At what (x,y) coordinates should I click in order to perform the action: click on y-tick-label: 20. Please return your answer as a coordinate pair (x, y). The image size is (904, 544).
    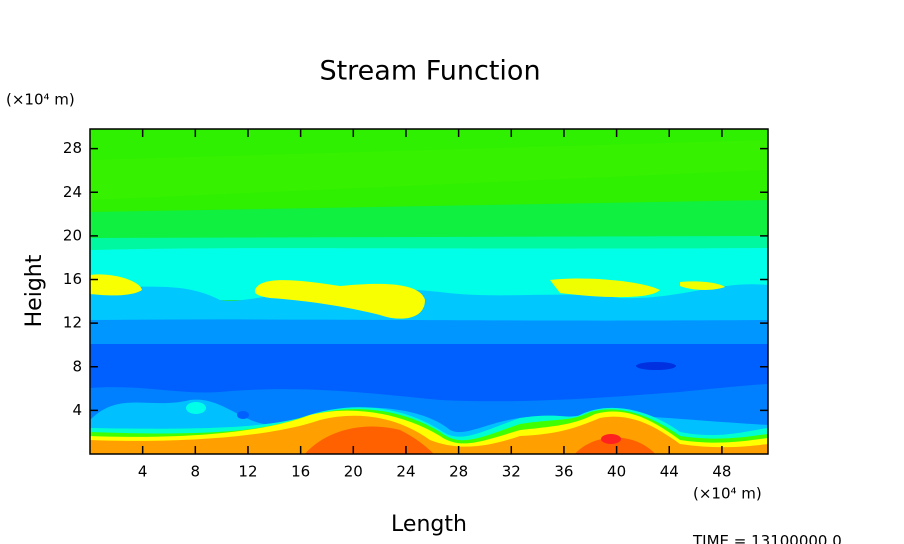
    Looking at the image, I should click on (72, 235).